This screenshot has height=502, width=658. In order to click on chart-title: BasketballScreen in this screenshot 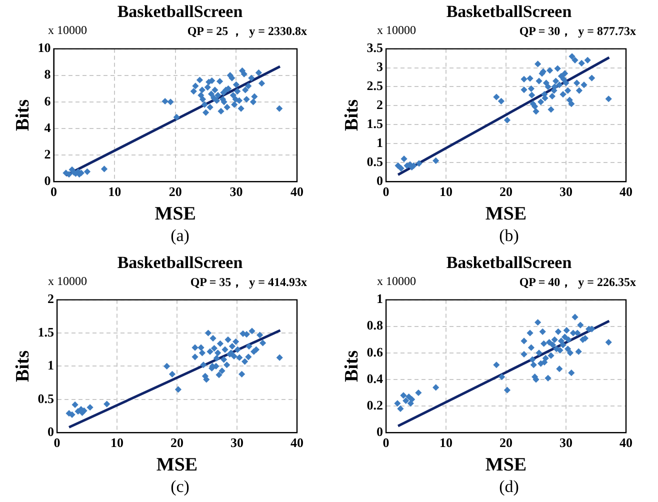, I will do `click(180, 12)`.